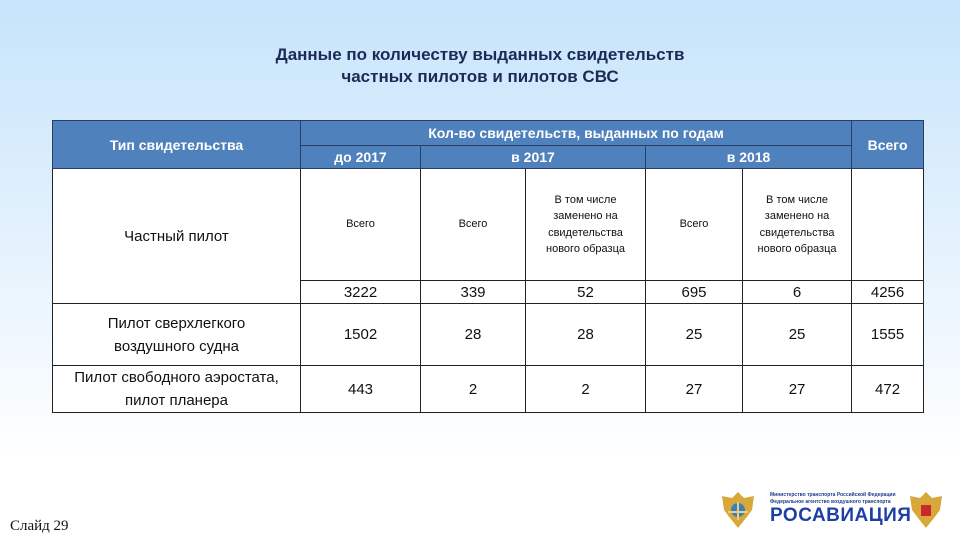  Describe the element at coordinates (176, 144) in the screenshot. I see `header-type: Тип свидетельства` at that location.